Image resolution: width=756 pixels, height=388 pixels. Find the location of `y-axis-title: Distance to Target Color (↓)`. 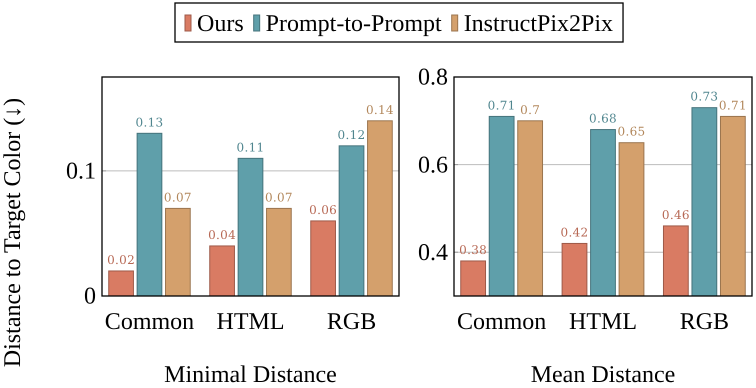

y-axis-title: Distance to Target Color (↓) is located at coordinates (13, 233).